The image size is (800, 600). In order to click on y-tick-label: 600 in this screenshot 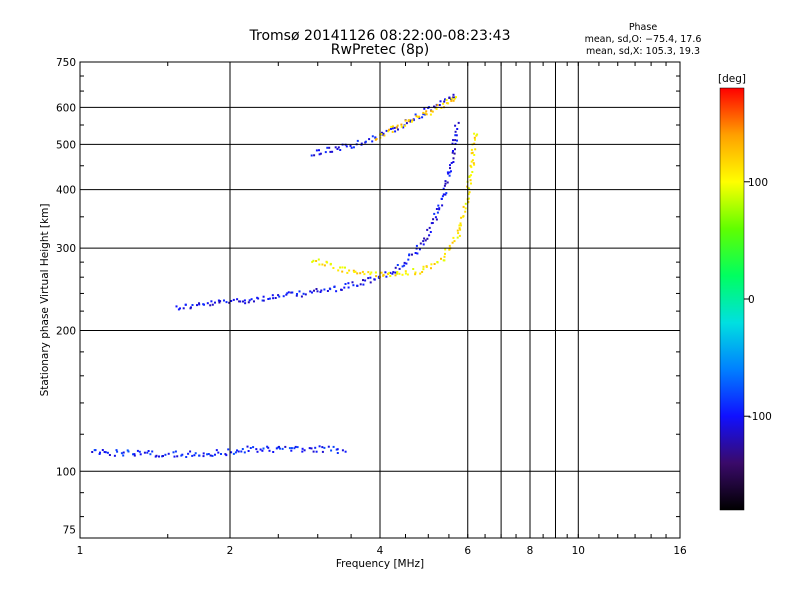, I will do `click(66, 108)`.